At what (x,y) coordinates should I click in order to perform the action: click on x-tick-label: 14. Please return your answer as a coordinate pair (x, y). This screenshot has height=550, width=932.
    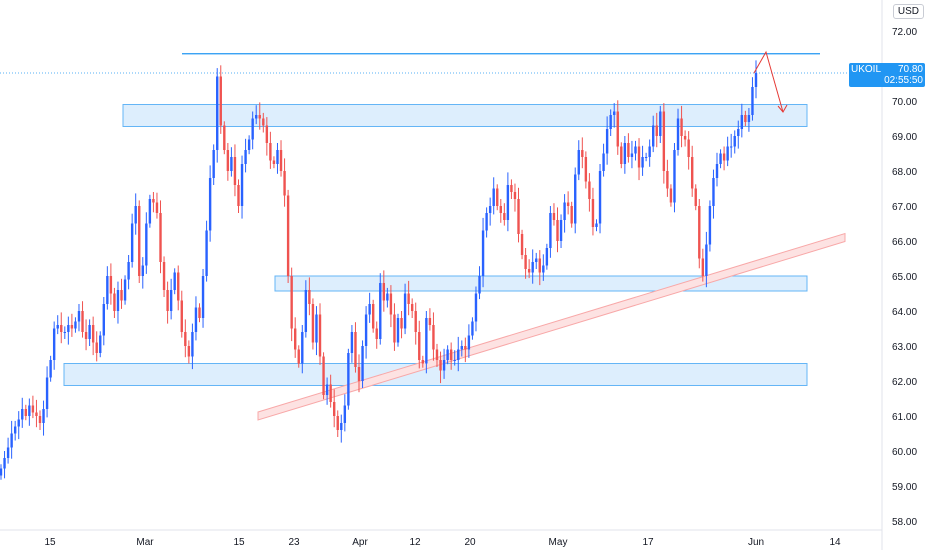
    Looking at the image, I should click on (835, 542).